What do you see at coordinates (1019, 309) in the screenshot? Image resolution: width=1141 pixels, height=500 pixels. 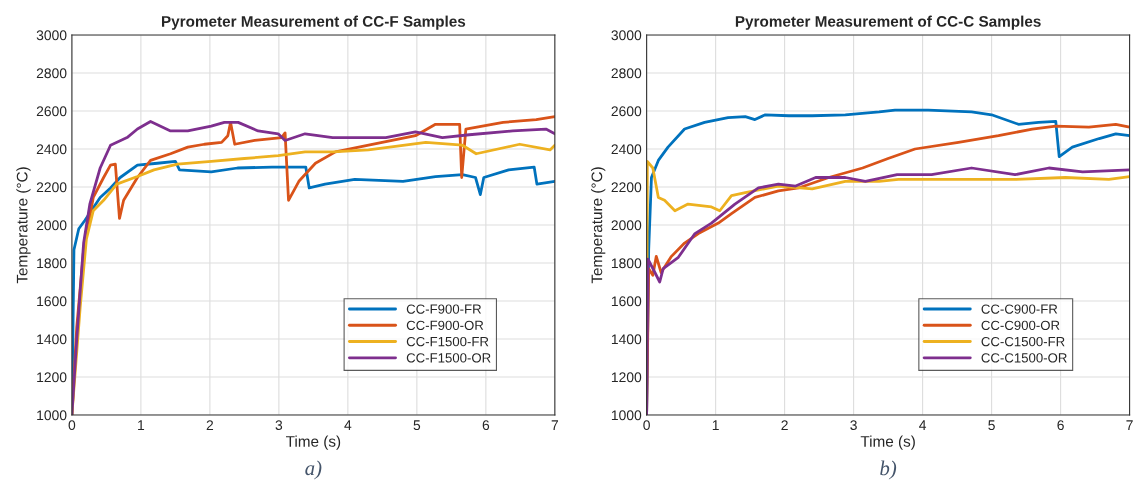 I see `legend-label: CC-C900-FR` at bounding box center [1019, 309].